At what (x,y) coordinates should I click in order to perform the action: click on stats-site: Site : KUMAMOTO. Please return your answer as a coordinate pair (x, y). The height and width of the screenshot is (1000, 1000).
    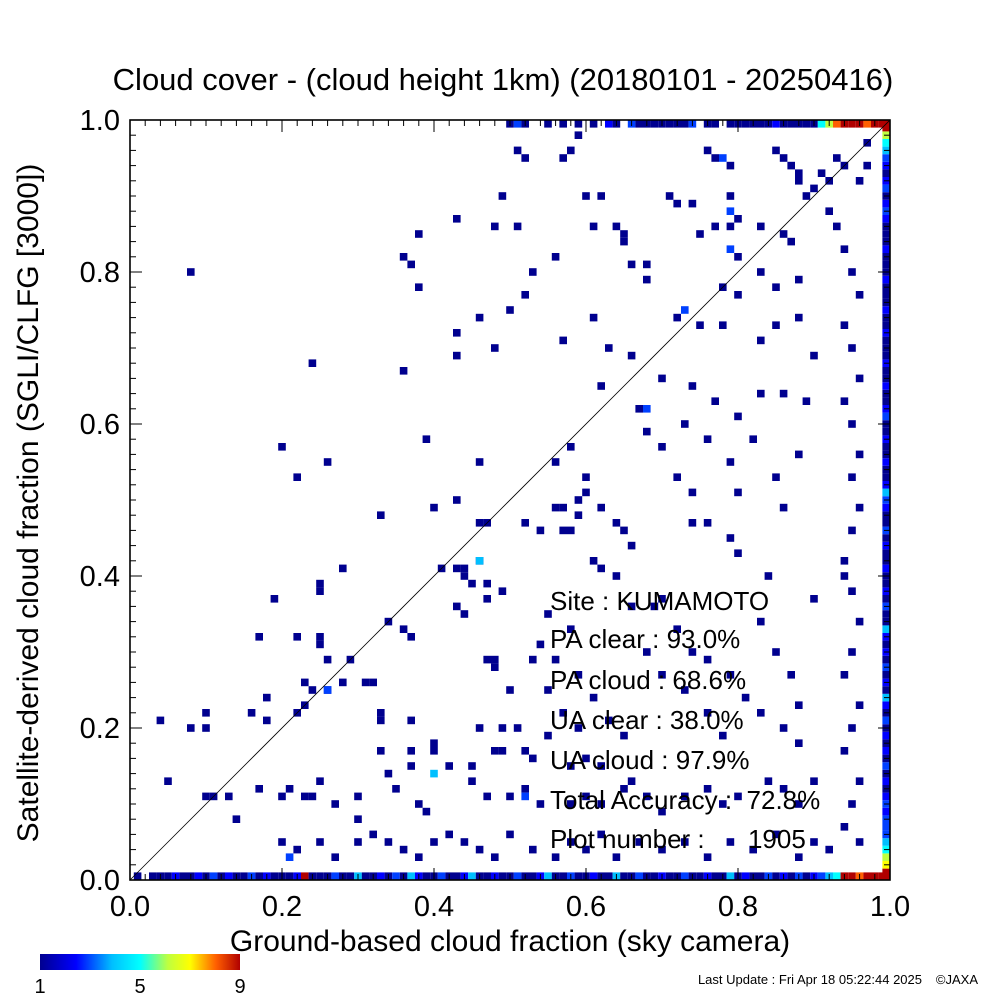
    Looking at the image, I should click on (659, 601).